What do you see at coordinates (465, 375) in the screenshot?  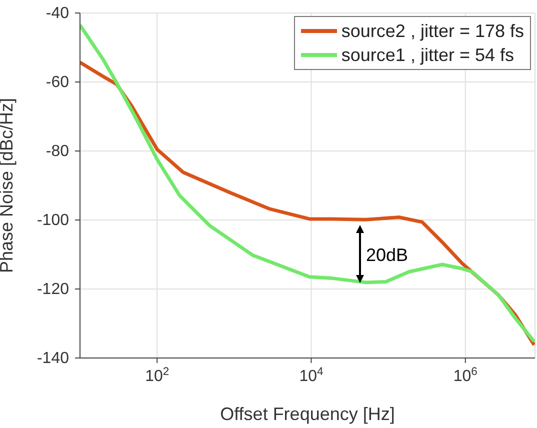 I see `x-tick-label: 10$^{6}$` at bounding box center [465, 375].